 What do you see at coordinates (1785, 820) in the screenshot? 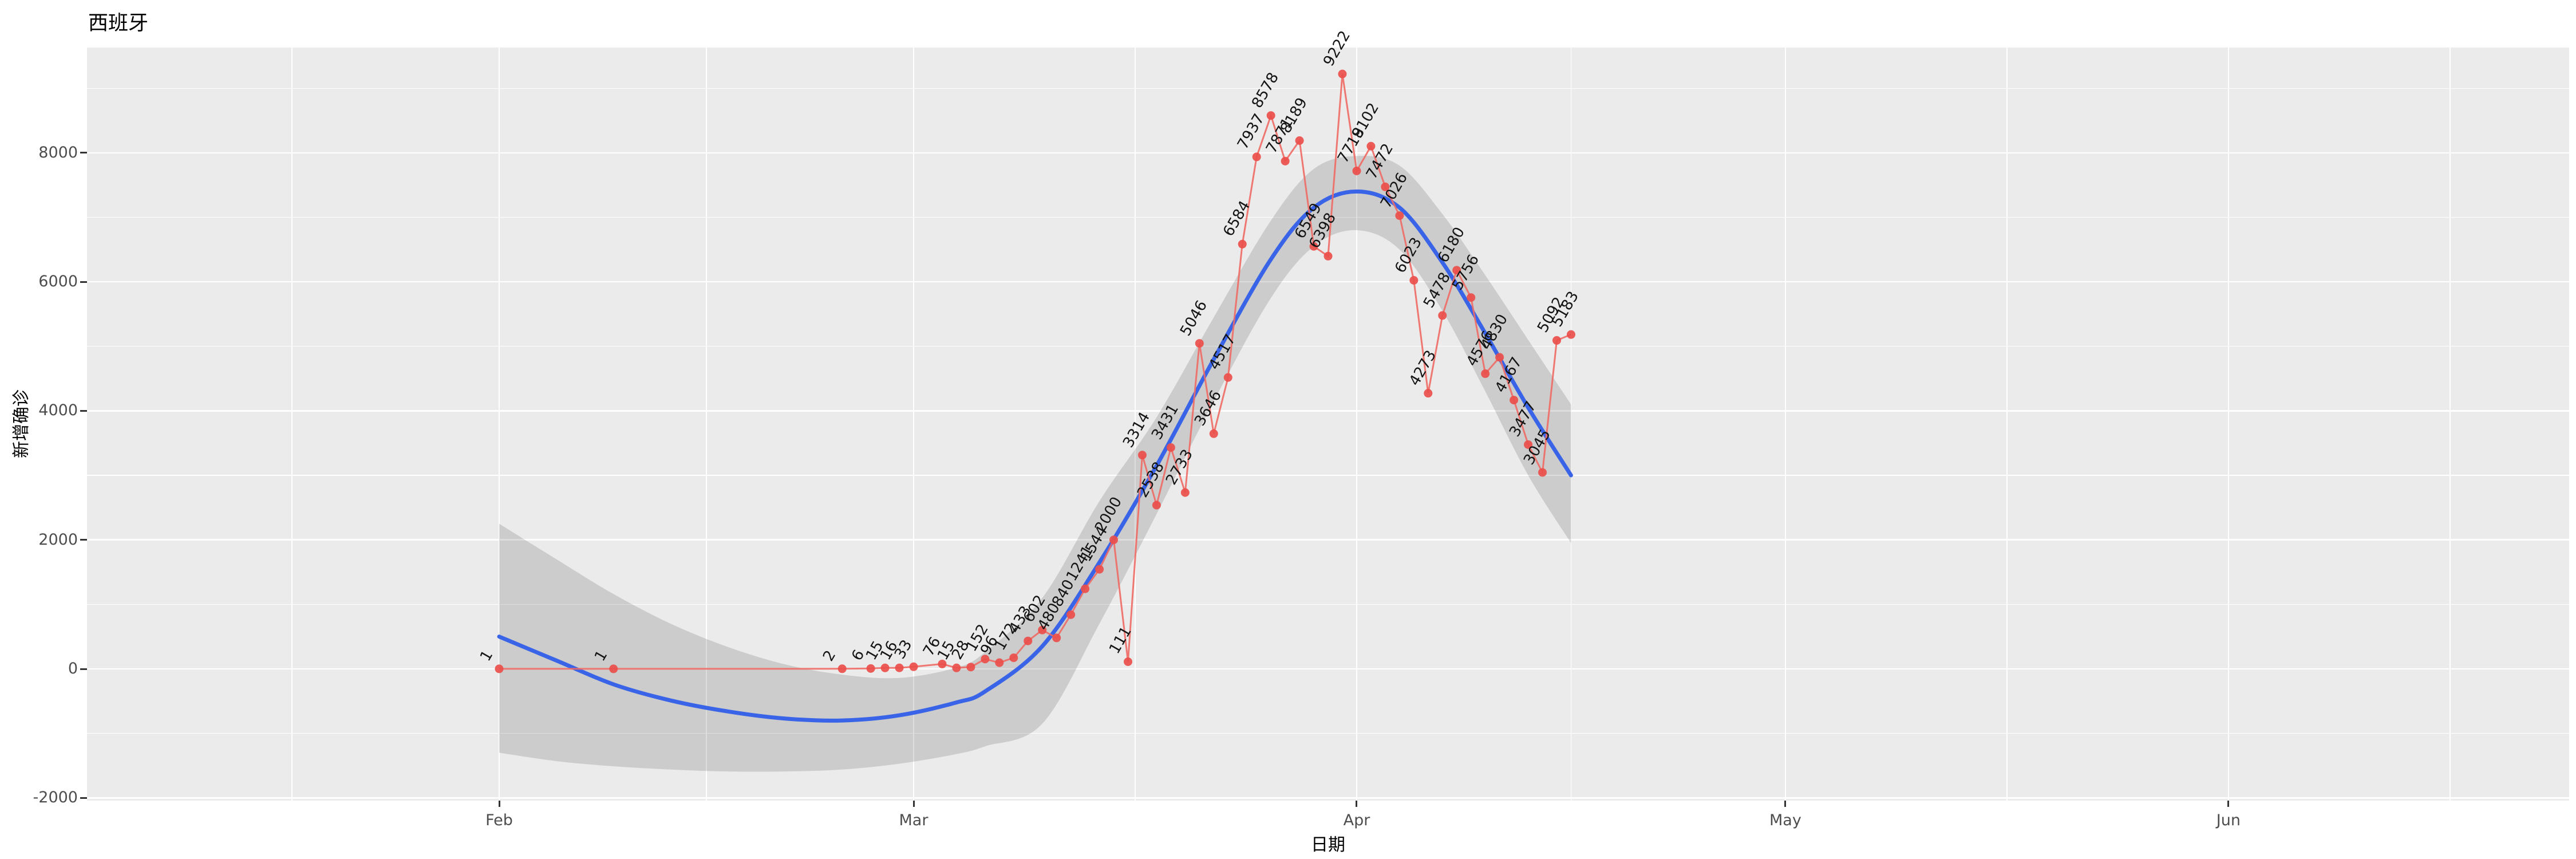
I see `x-tick-label: May` at bounding box center [1785, 820].